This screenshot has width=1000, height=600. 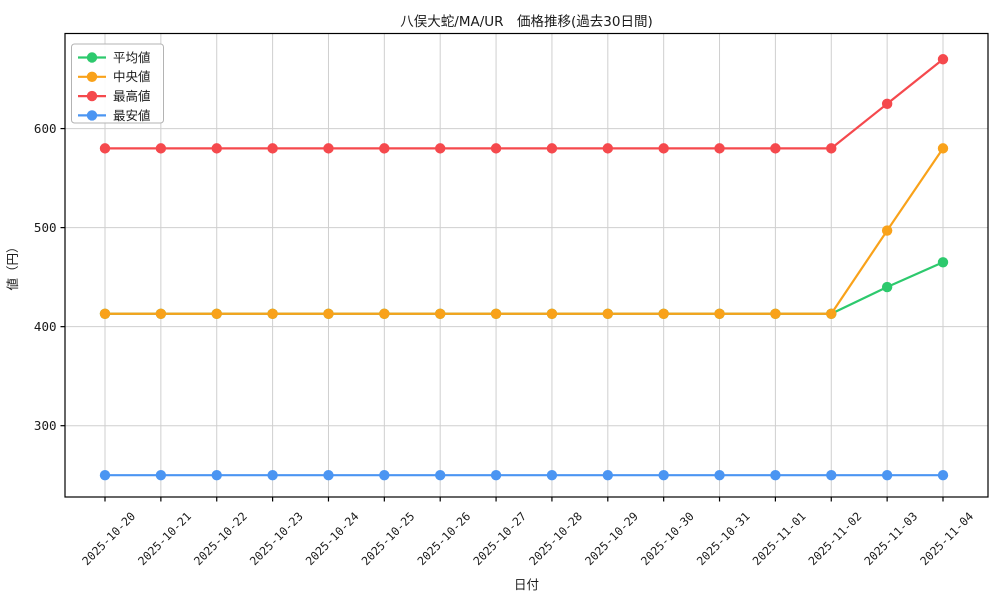 What do you see at coordinates (555, 538) in the screenshot?
I see `x-tick-label: 2025-10-28` at bounding box center [555, 538].